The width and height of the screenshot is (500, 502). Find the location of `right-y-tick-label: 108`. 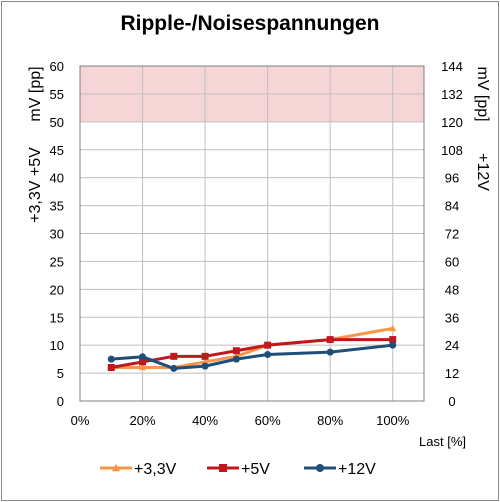

right-y-tick-label: 108 is located at coordinates (452, 150).